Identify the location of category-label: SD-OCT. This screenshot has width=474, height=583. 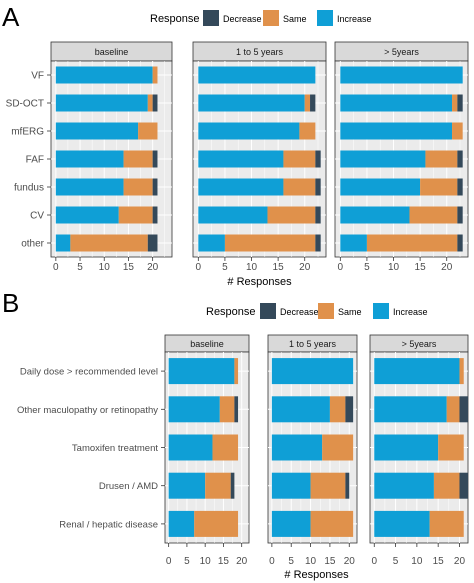
(25, 104).